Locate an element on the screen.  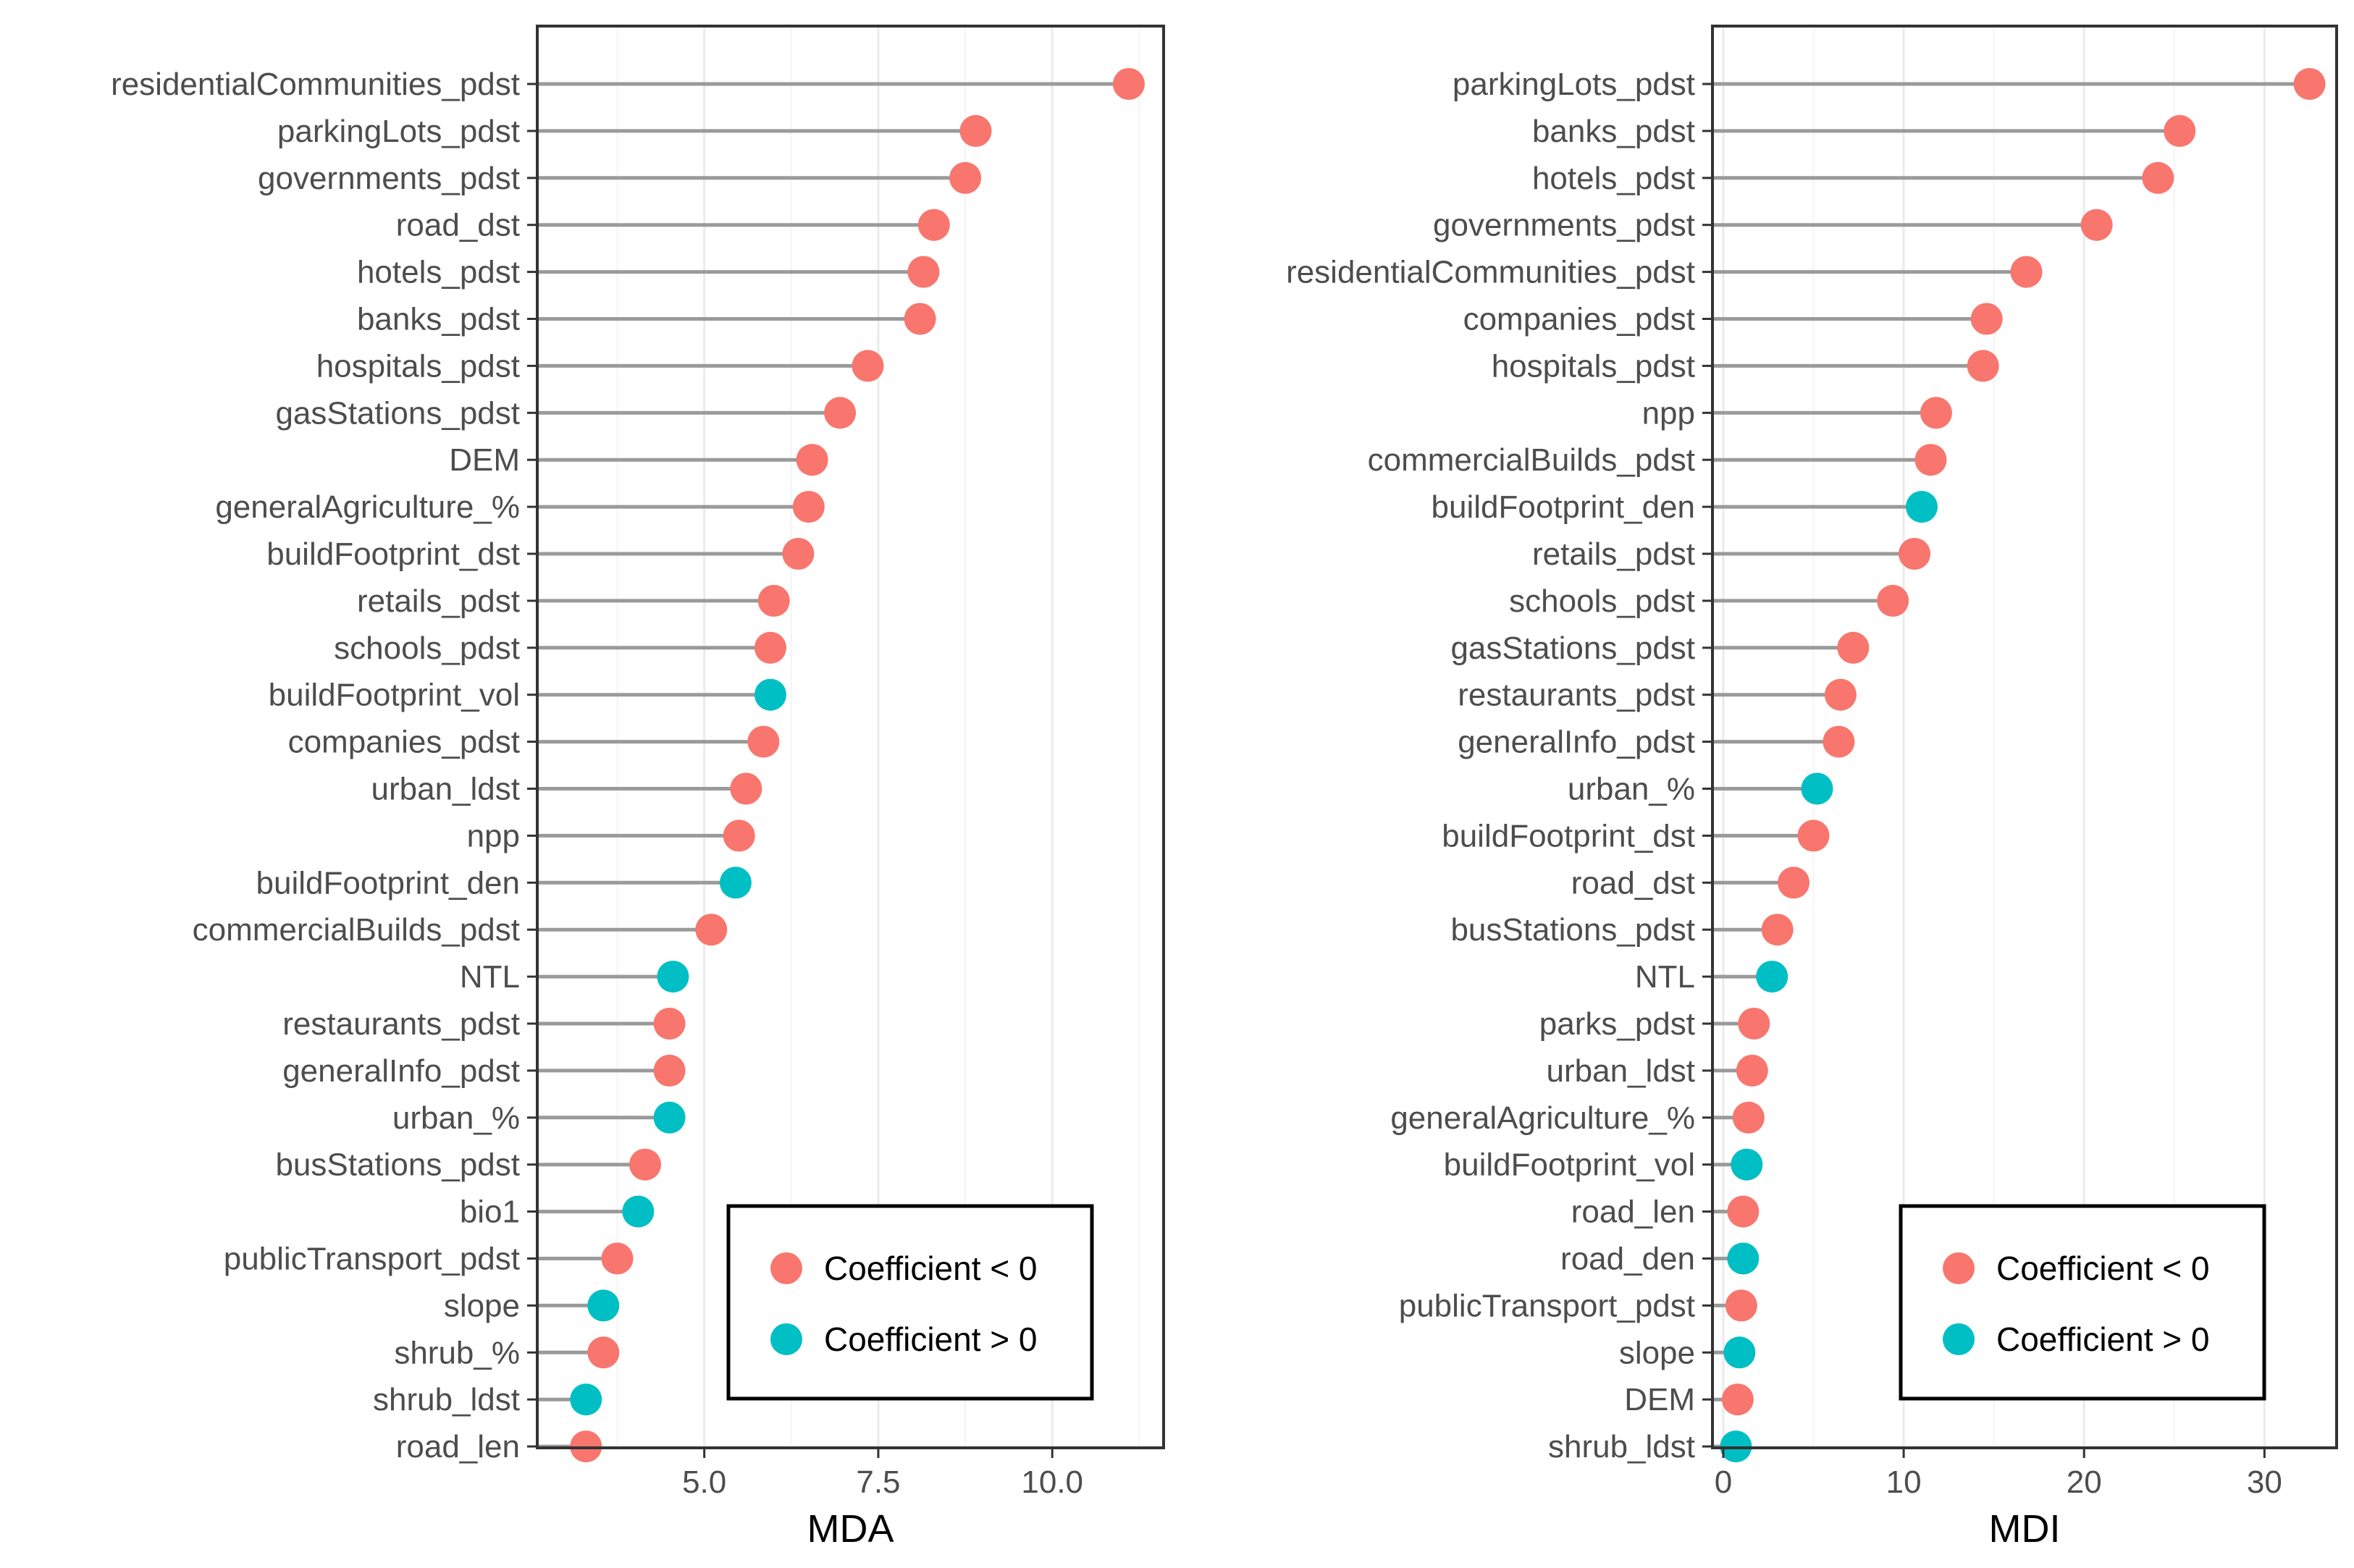
mdi-category-label: buildFootprint_dst is located at coordinates (1569, 835).